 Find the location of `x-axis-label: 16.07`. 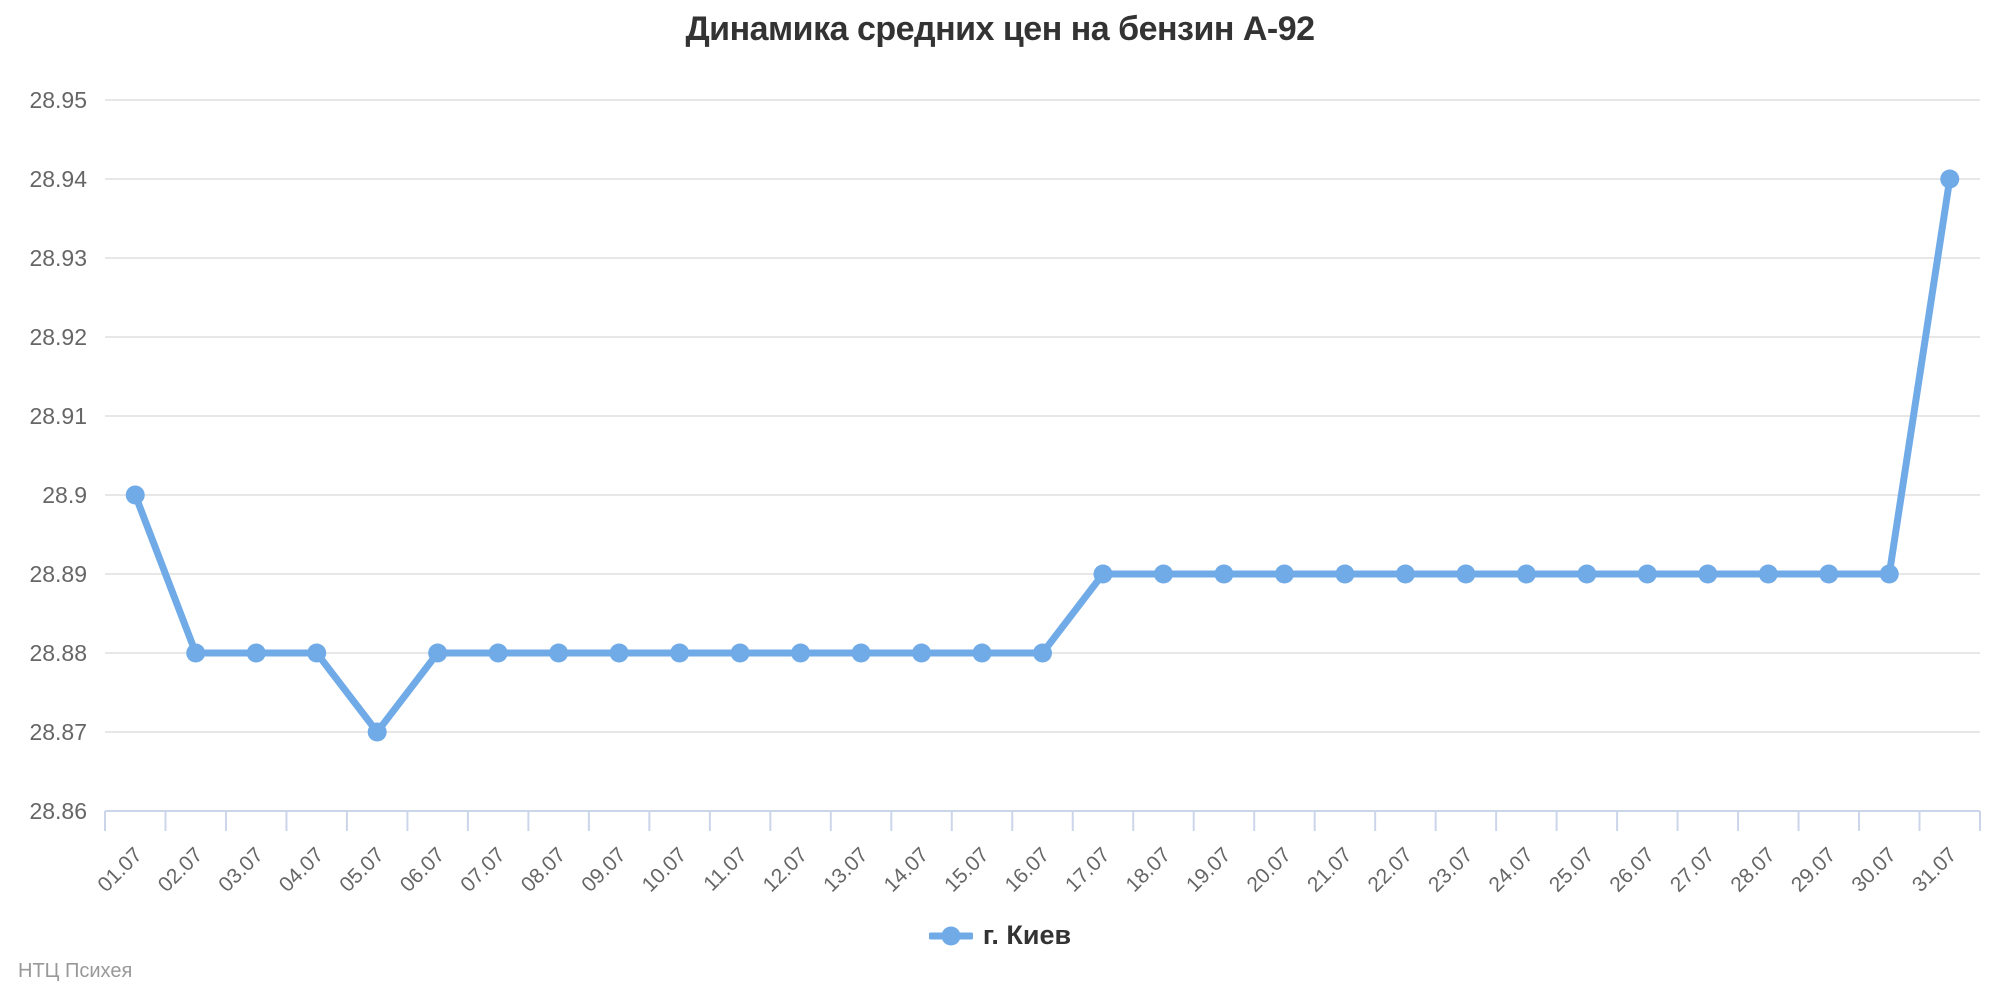

x-axis-label: 16.07 is located at coordinates (1027, 869).